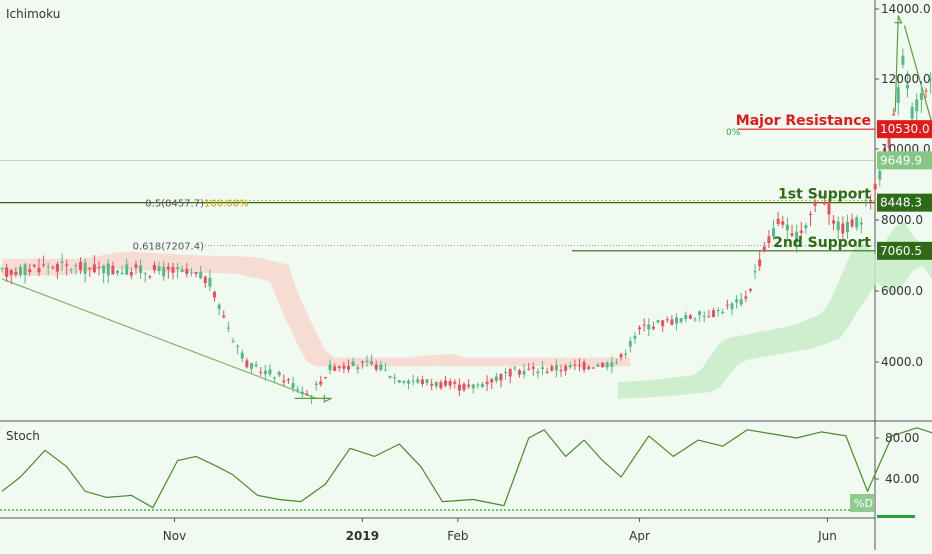 The image size is (932, 554). Describe the element at coordinates (901, 203) in the screenshot. I see `first-support-price-value: 8448.3` at that location.